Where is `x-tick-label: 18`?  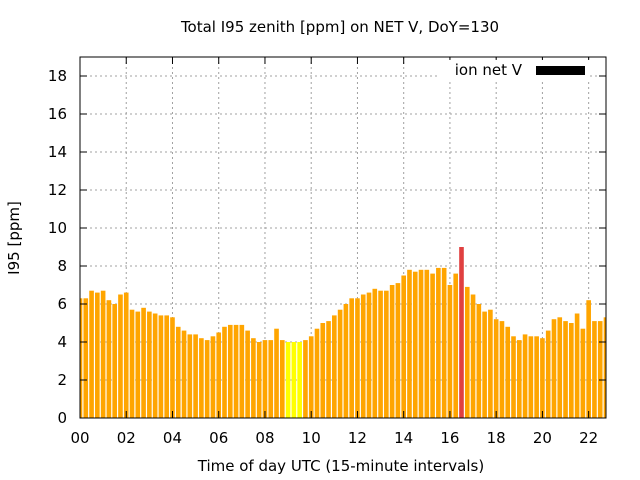 x-tick-label: 18 is located at coordinates (496, 438).